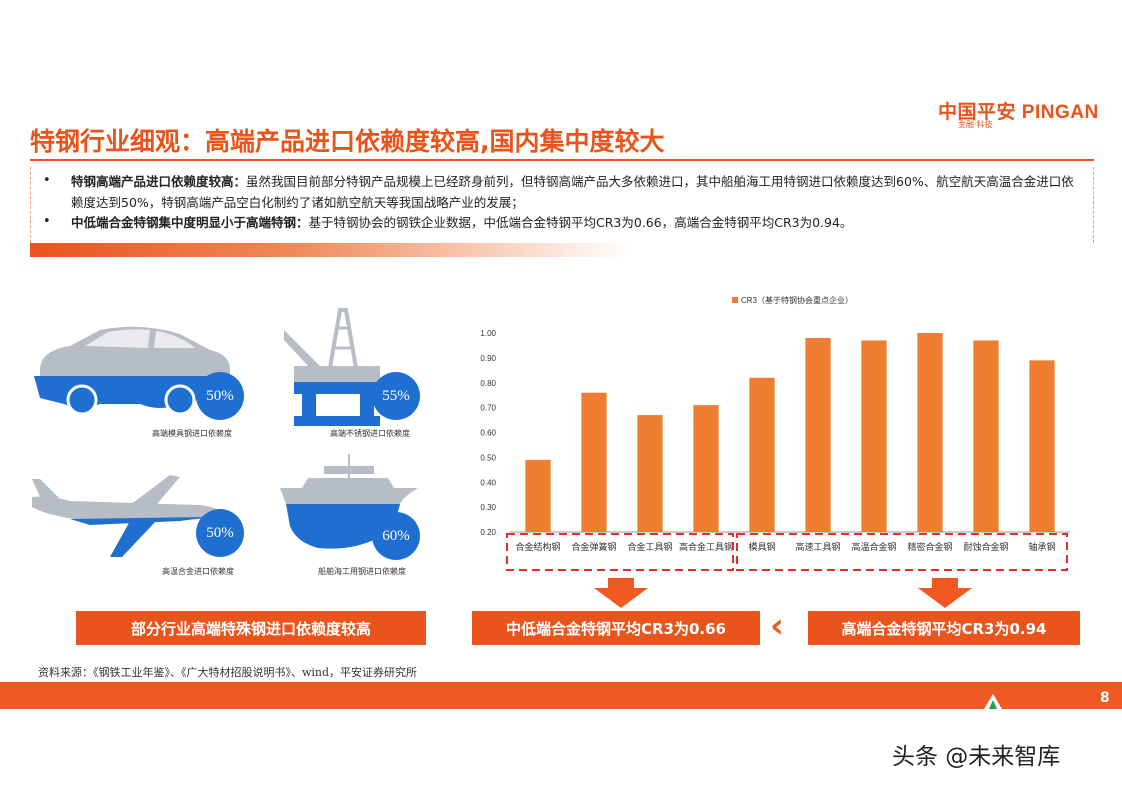 The width and height of the screenshot is (1122, 793). What do you see at coordinates (1105, 698) in the screenshot?
I see `page-number: 8` at bounding box center [1105, 698].